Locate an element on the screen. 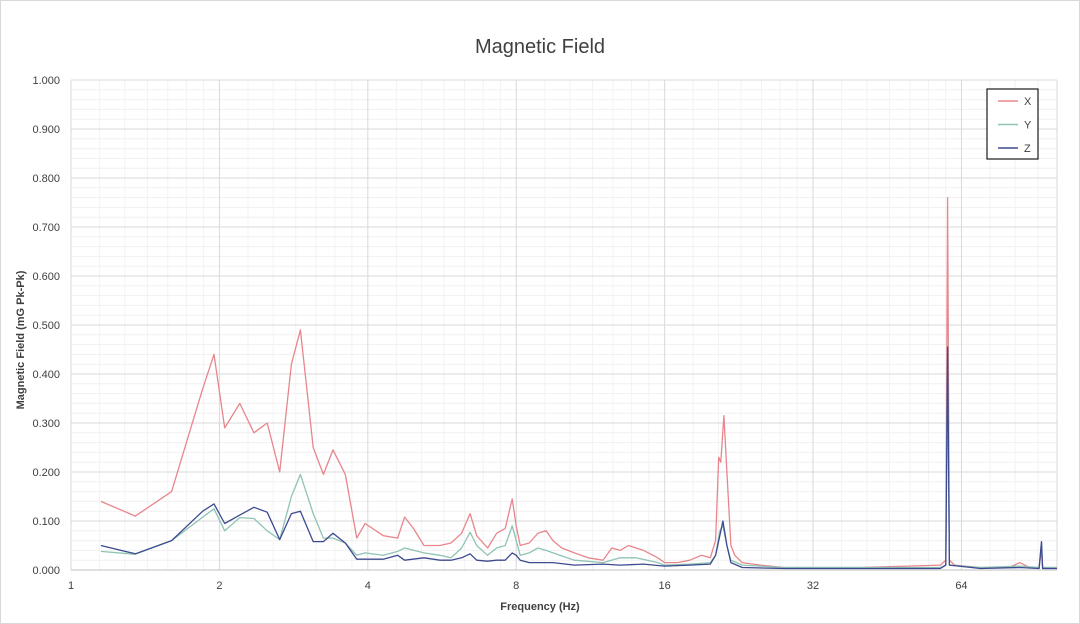 The image size is (1080, 624). x-axis-ticks: 1 2 4 8 16 32 64 is located at coordinates (518, 586).